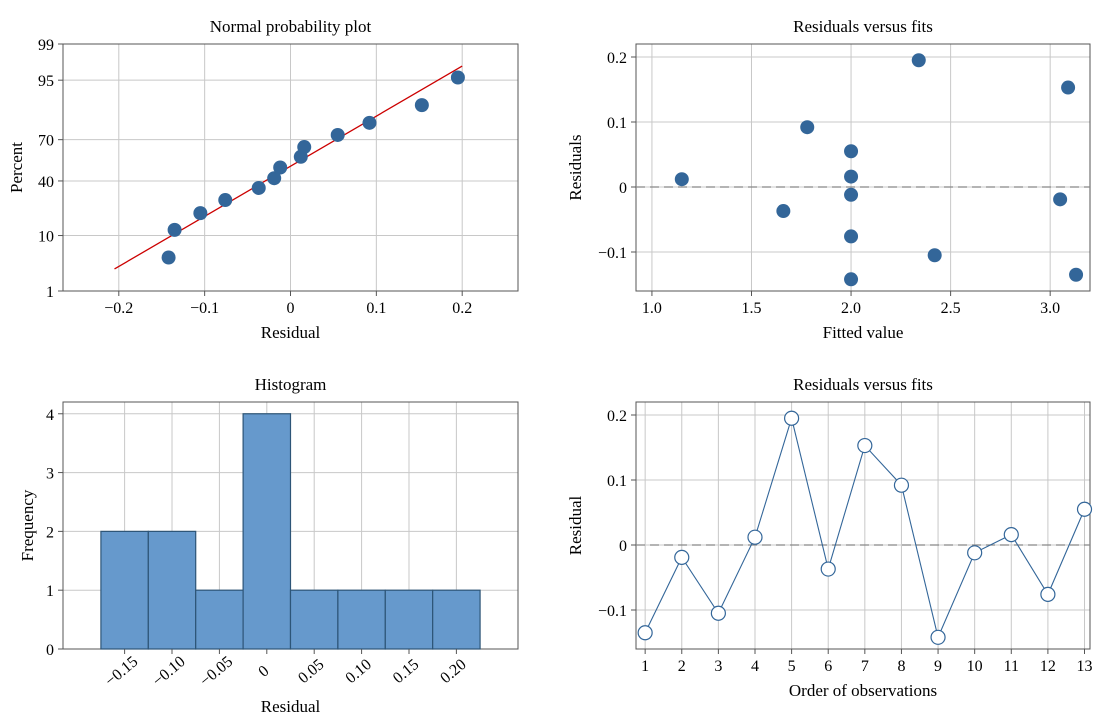 Image resolution: width=1095 pixels, height=718 pixels. Describe the element at coordinates (652, 308) in the screenshot. I see `x-tick-label: 1.0` at that location.